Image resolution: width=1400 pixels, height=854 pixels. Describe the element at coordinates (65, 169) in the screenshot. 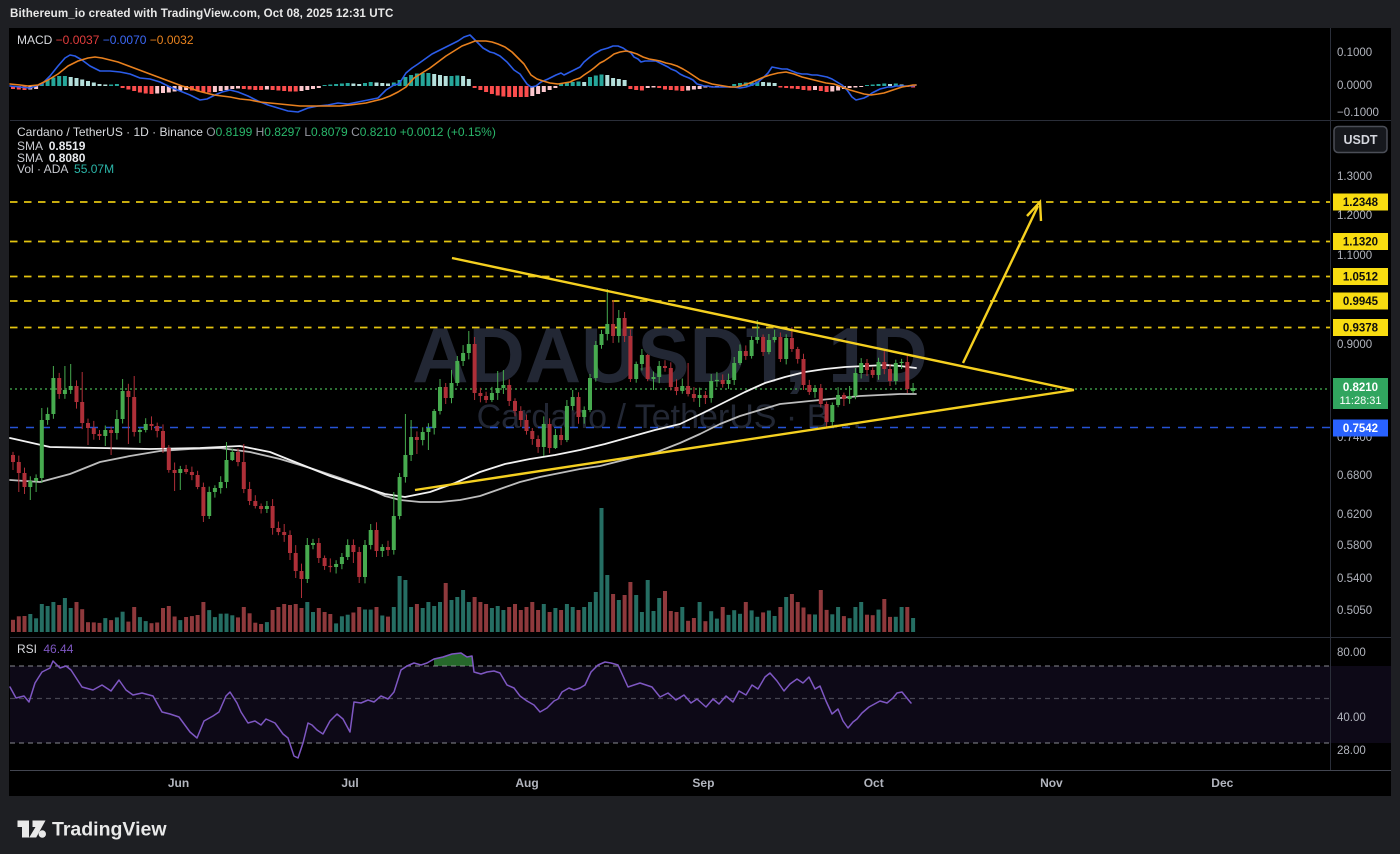

I see `svg-text: Vol · ADA 55.07M` at that location.